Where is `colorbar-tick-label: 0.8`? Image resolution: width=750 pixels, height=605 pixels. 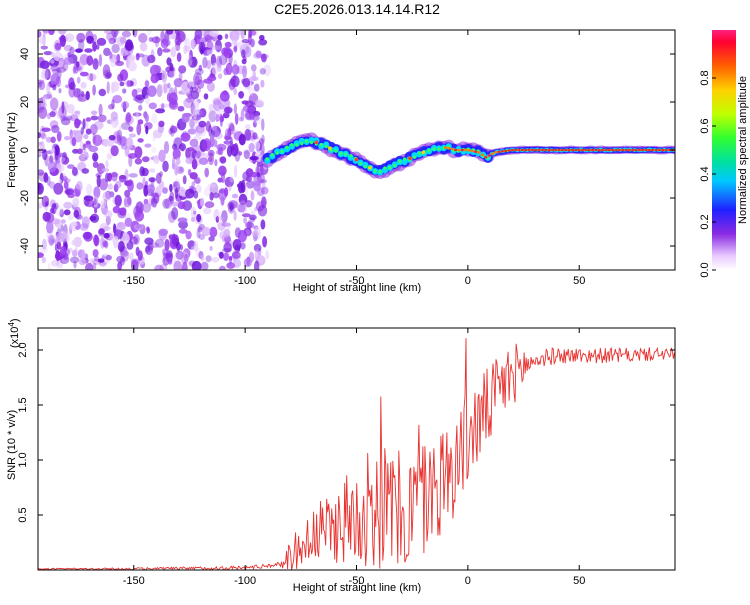
colorbar-tick-label: 0.8 is located at coordinates (705, 77).